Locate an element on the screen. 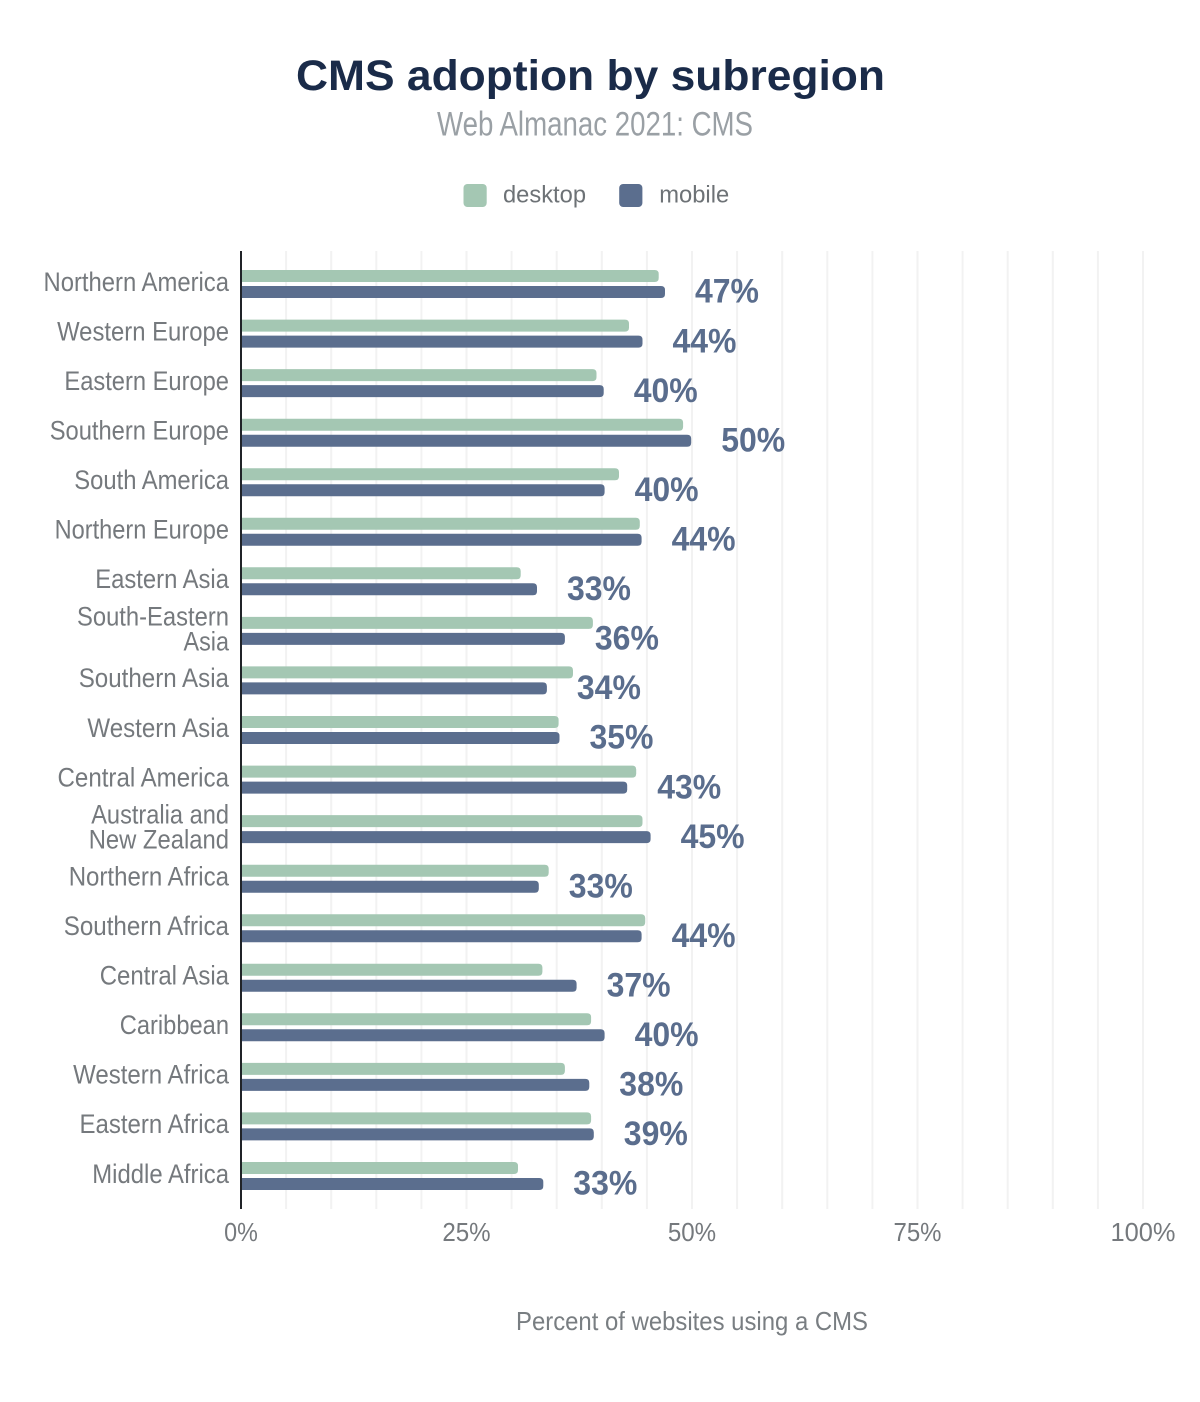 The image size is (1200, 1402). svg-text: South America is located at coordinates (152, 480).